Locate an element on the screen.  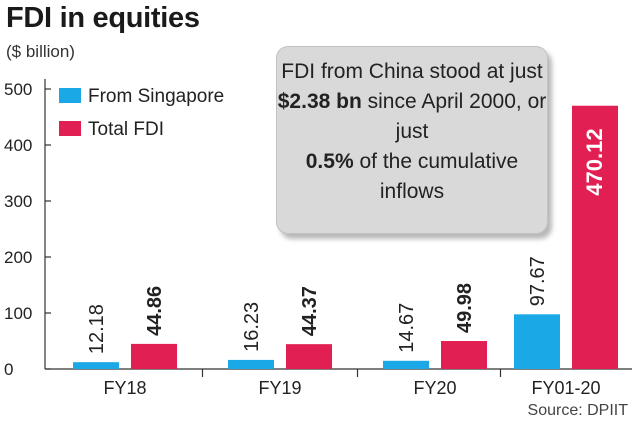
bar-value-label: 97.67 is located at coordinates (538, 281).